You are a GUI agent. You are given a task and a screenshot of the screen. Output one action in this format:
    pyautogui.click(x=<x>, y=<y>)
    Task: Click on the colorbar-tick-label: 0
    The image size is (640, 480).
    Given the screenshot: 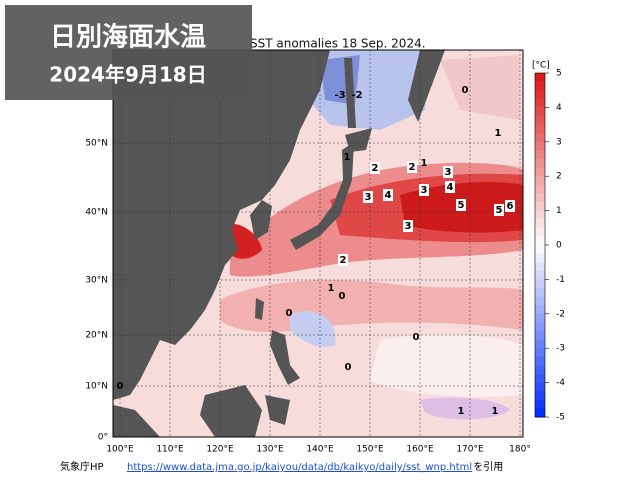 What is the action you would take?
    pyautogui.click(x=559, y=246)
    